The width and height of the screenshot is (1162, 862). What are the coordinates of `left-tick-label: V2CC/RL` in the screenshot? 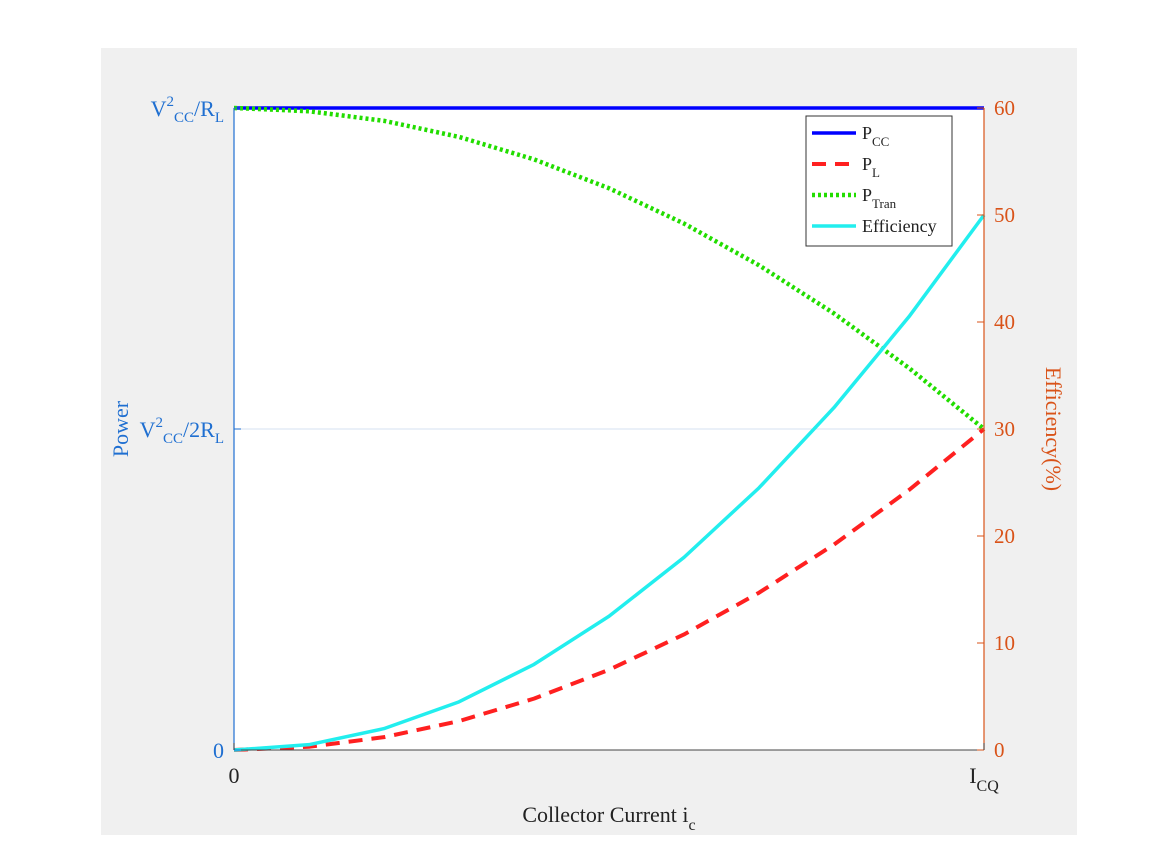 It's located at (187, 110).